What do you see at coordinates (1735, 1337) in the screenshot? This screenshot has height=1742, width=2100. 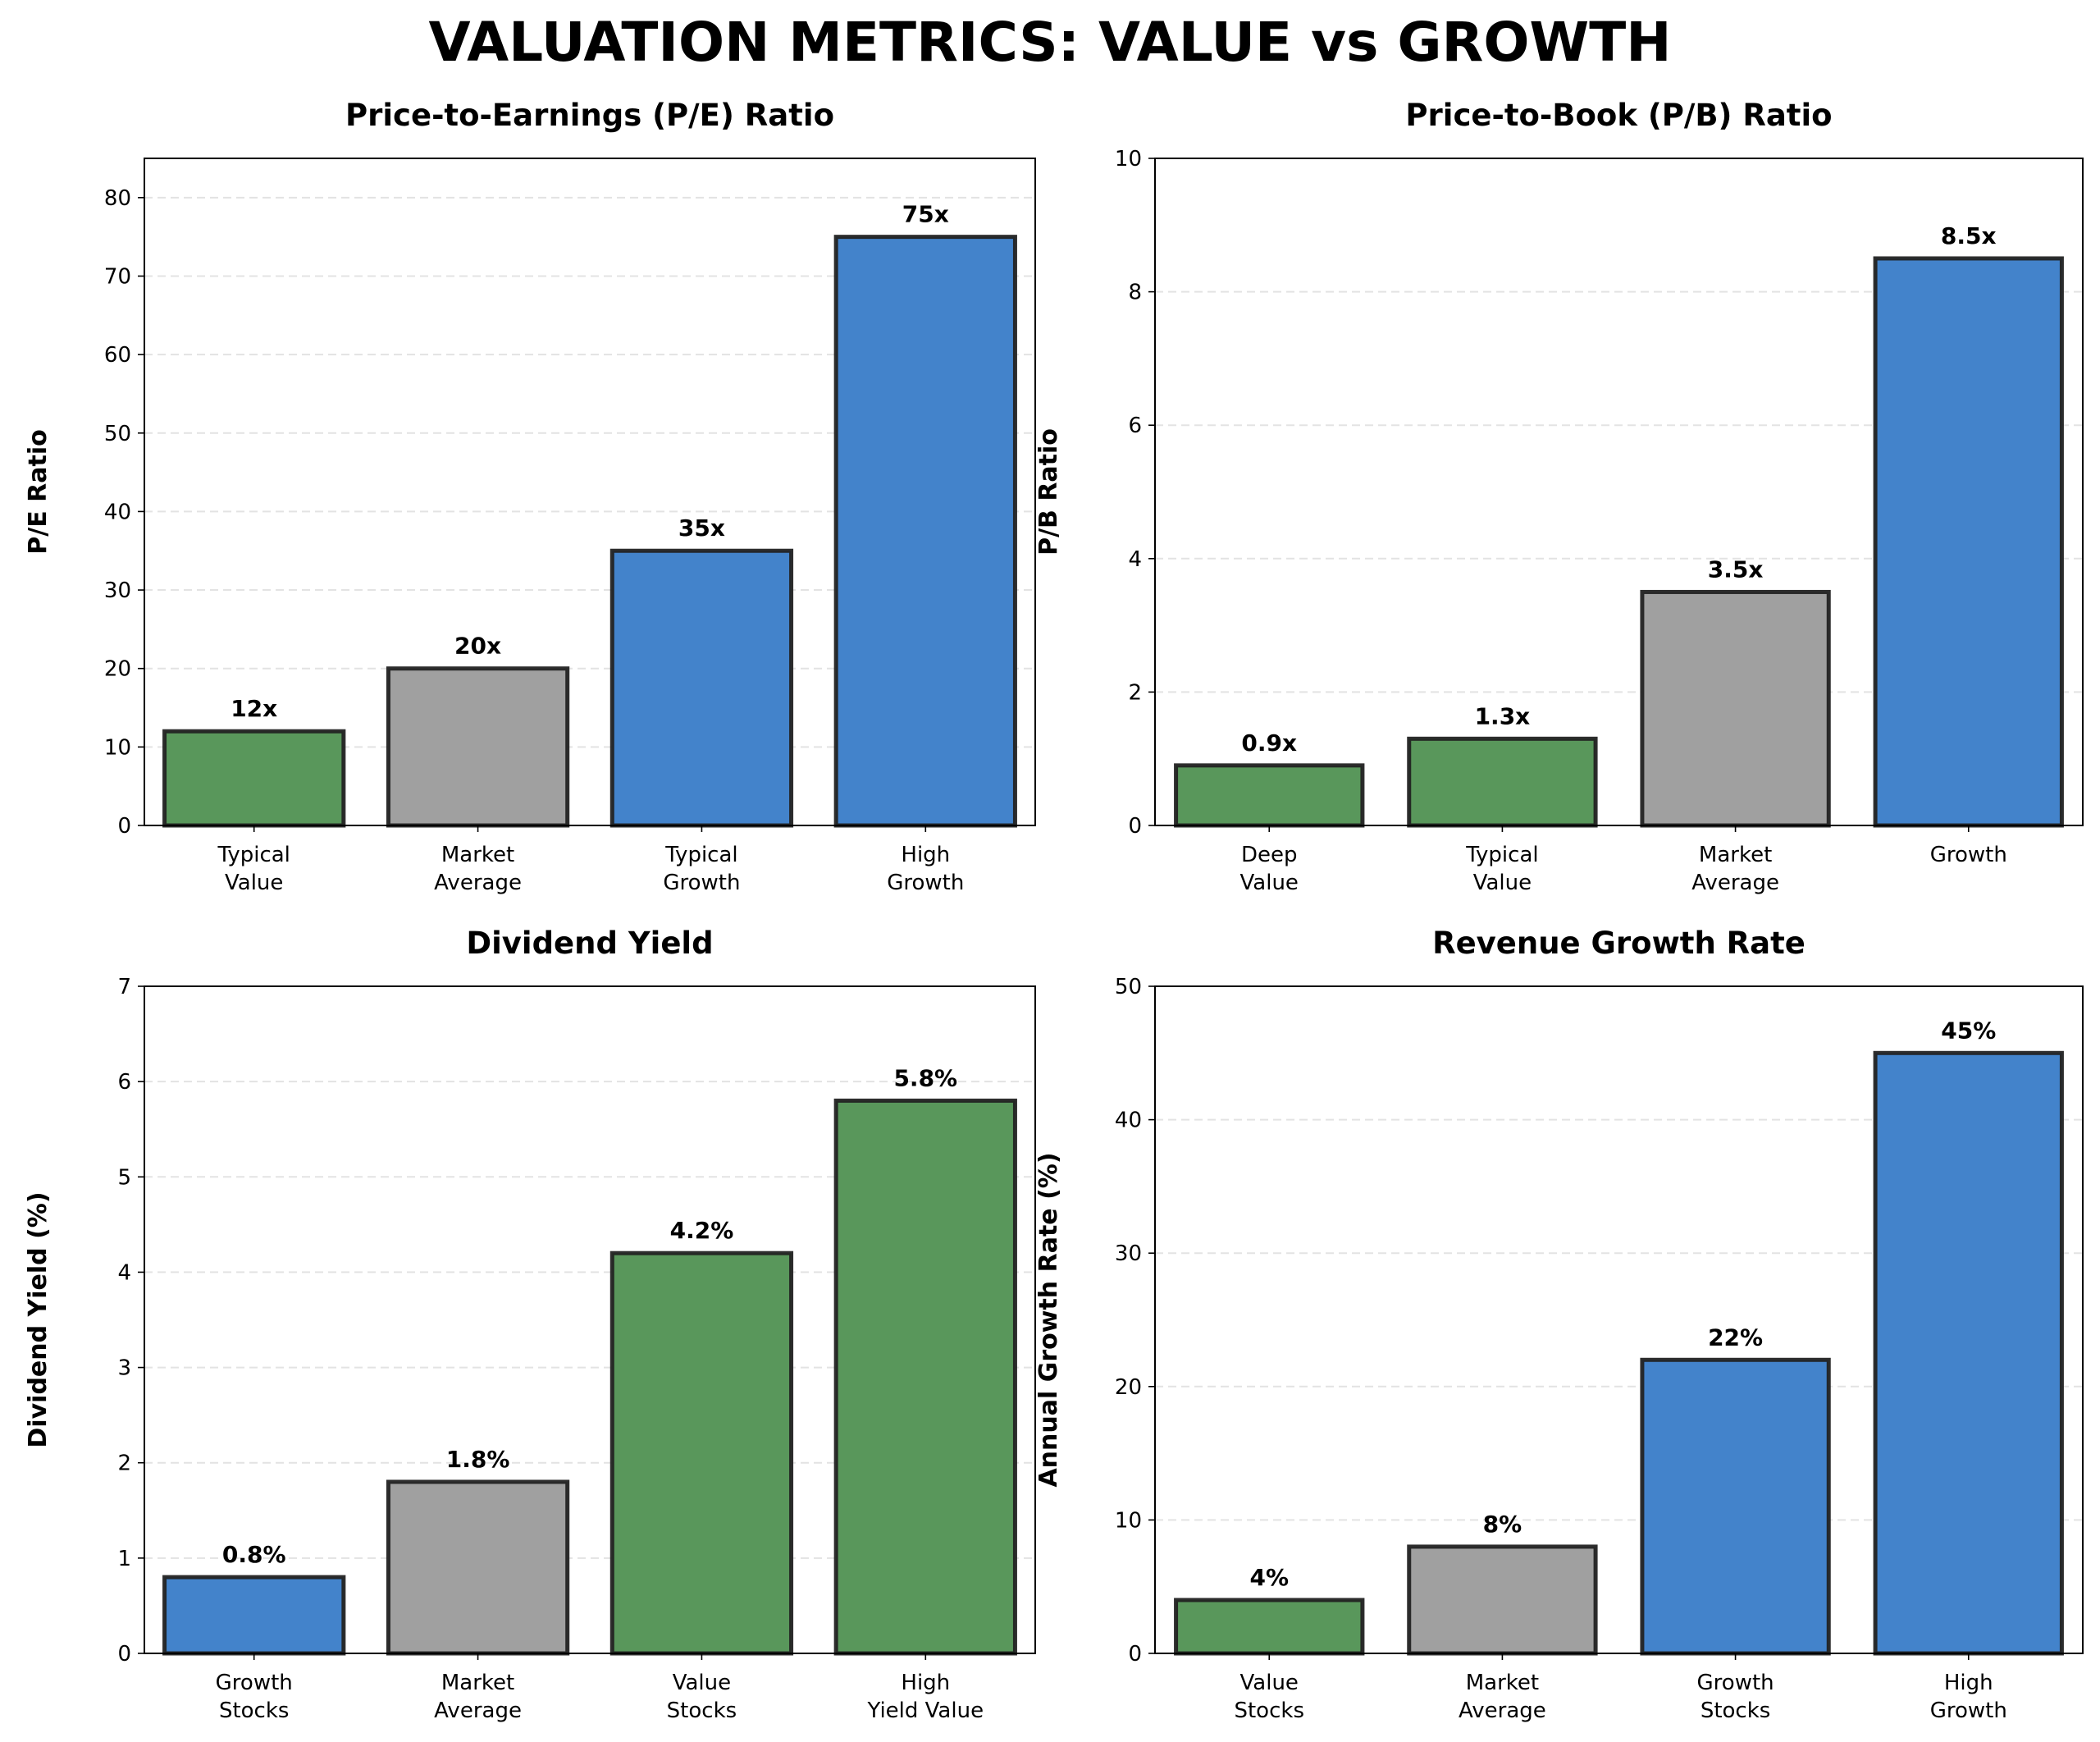 I see `data-label: 22%` at bounding box center [1735, 1337].